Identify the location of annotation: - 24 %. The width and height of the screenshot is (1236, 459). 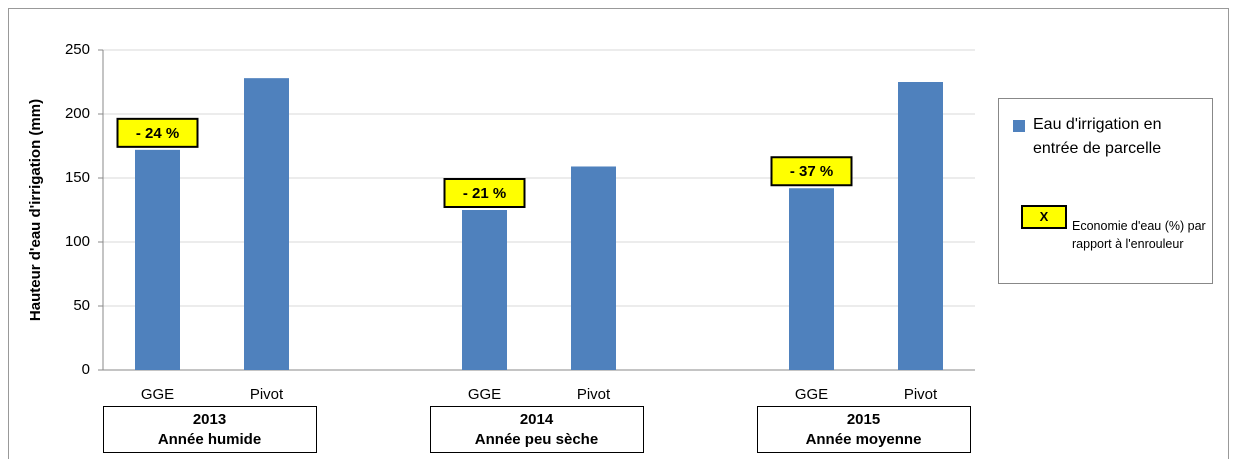
(157, 133).